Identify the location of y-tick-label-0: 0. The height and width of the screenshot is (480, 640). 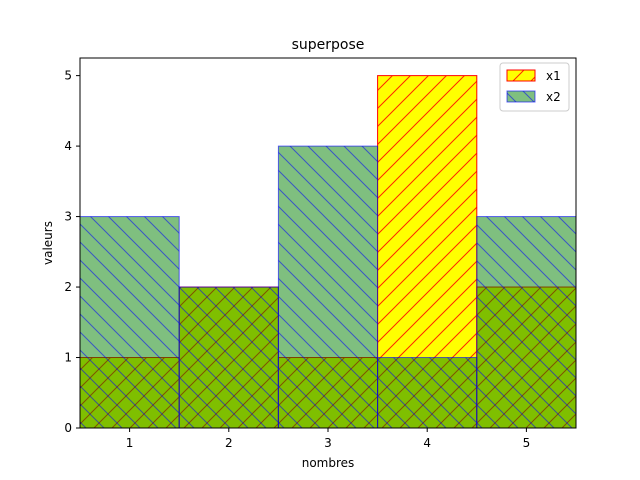
(68, 428).